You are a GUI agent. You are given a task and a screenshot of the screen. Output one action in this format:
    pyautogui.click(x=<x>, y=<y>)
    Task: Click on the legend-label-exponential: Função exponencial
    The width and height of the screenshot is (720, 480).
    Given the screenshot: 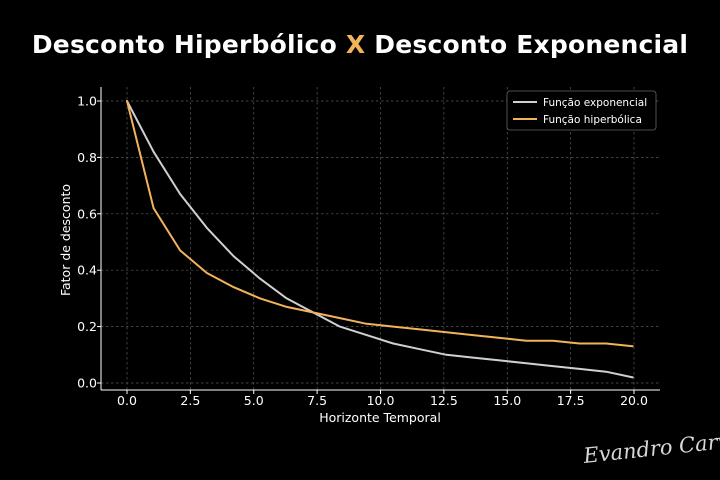 What is the action you would take?
    pyautogui.click(x=595, y=103)
    